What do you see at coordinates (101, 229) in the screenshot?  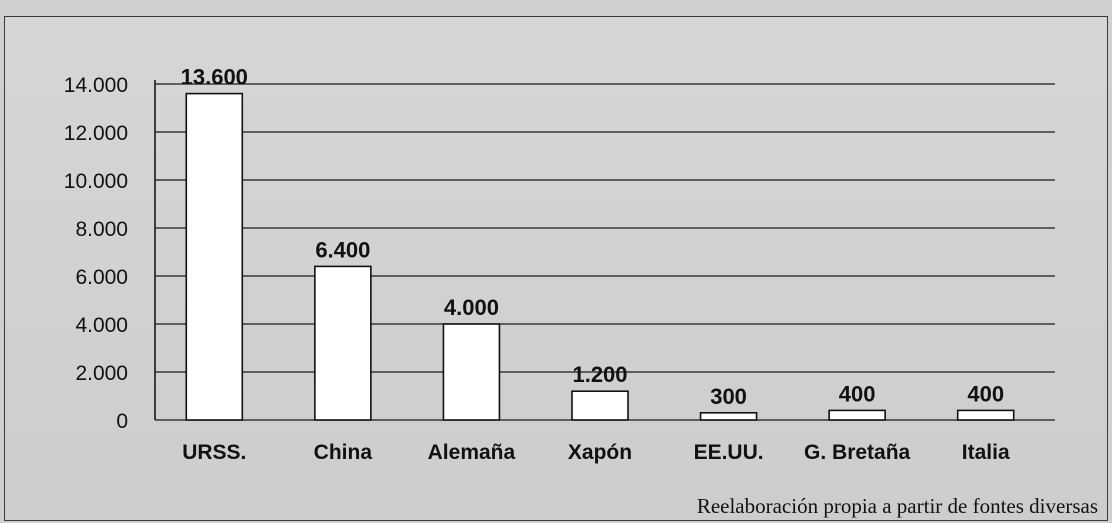 I see `y-tick-label: 8.000` at bounding box center [101, 229].